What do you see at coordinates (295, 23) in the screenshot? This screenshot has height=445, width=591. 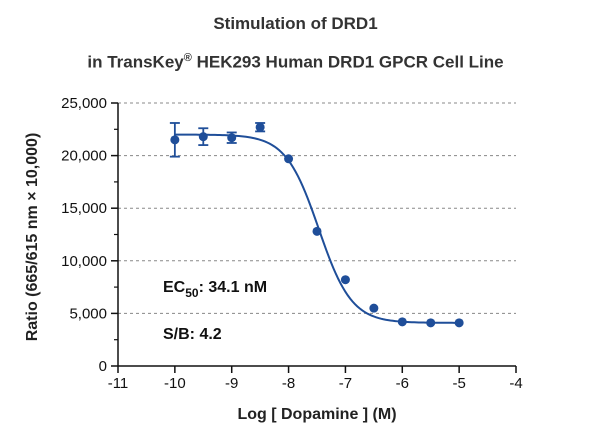 I see `chart-title-line1: Stimulation of DRD1` at bounding box center [295, 23].